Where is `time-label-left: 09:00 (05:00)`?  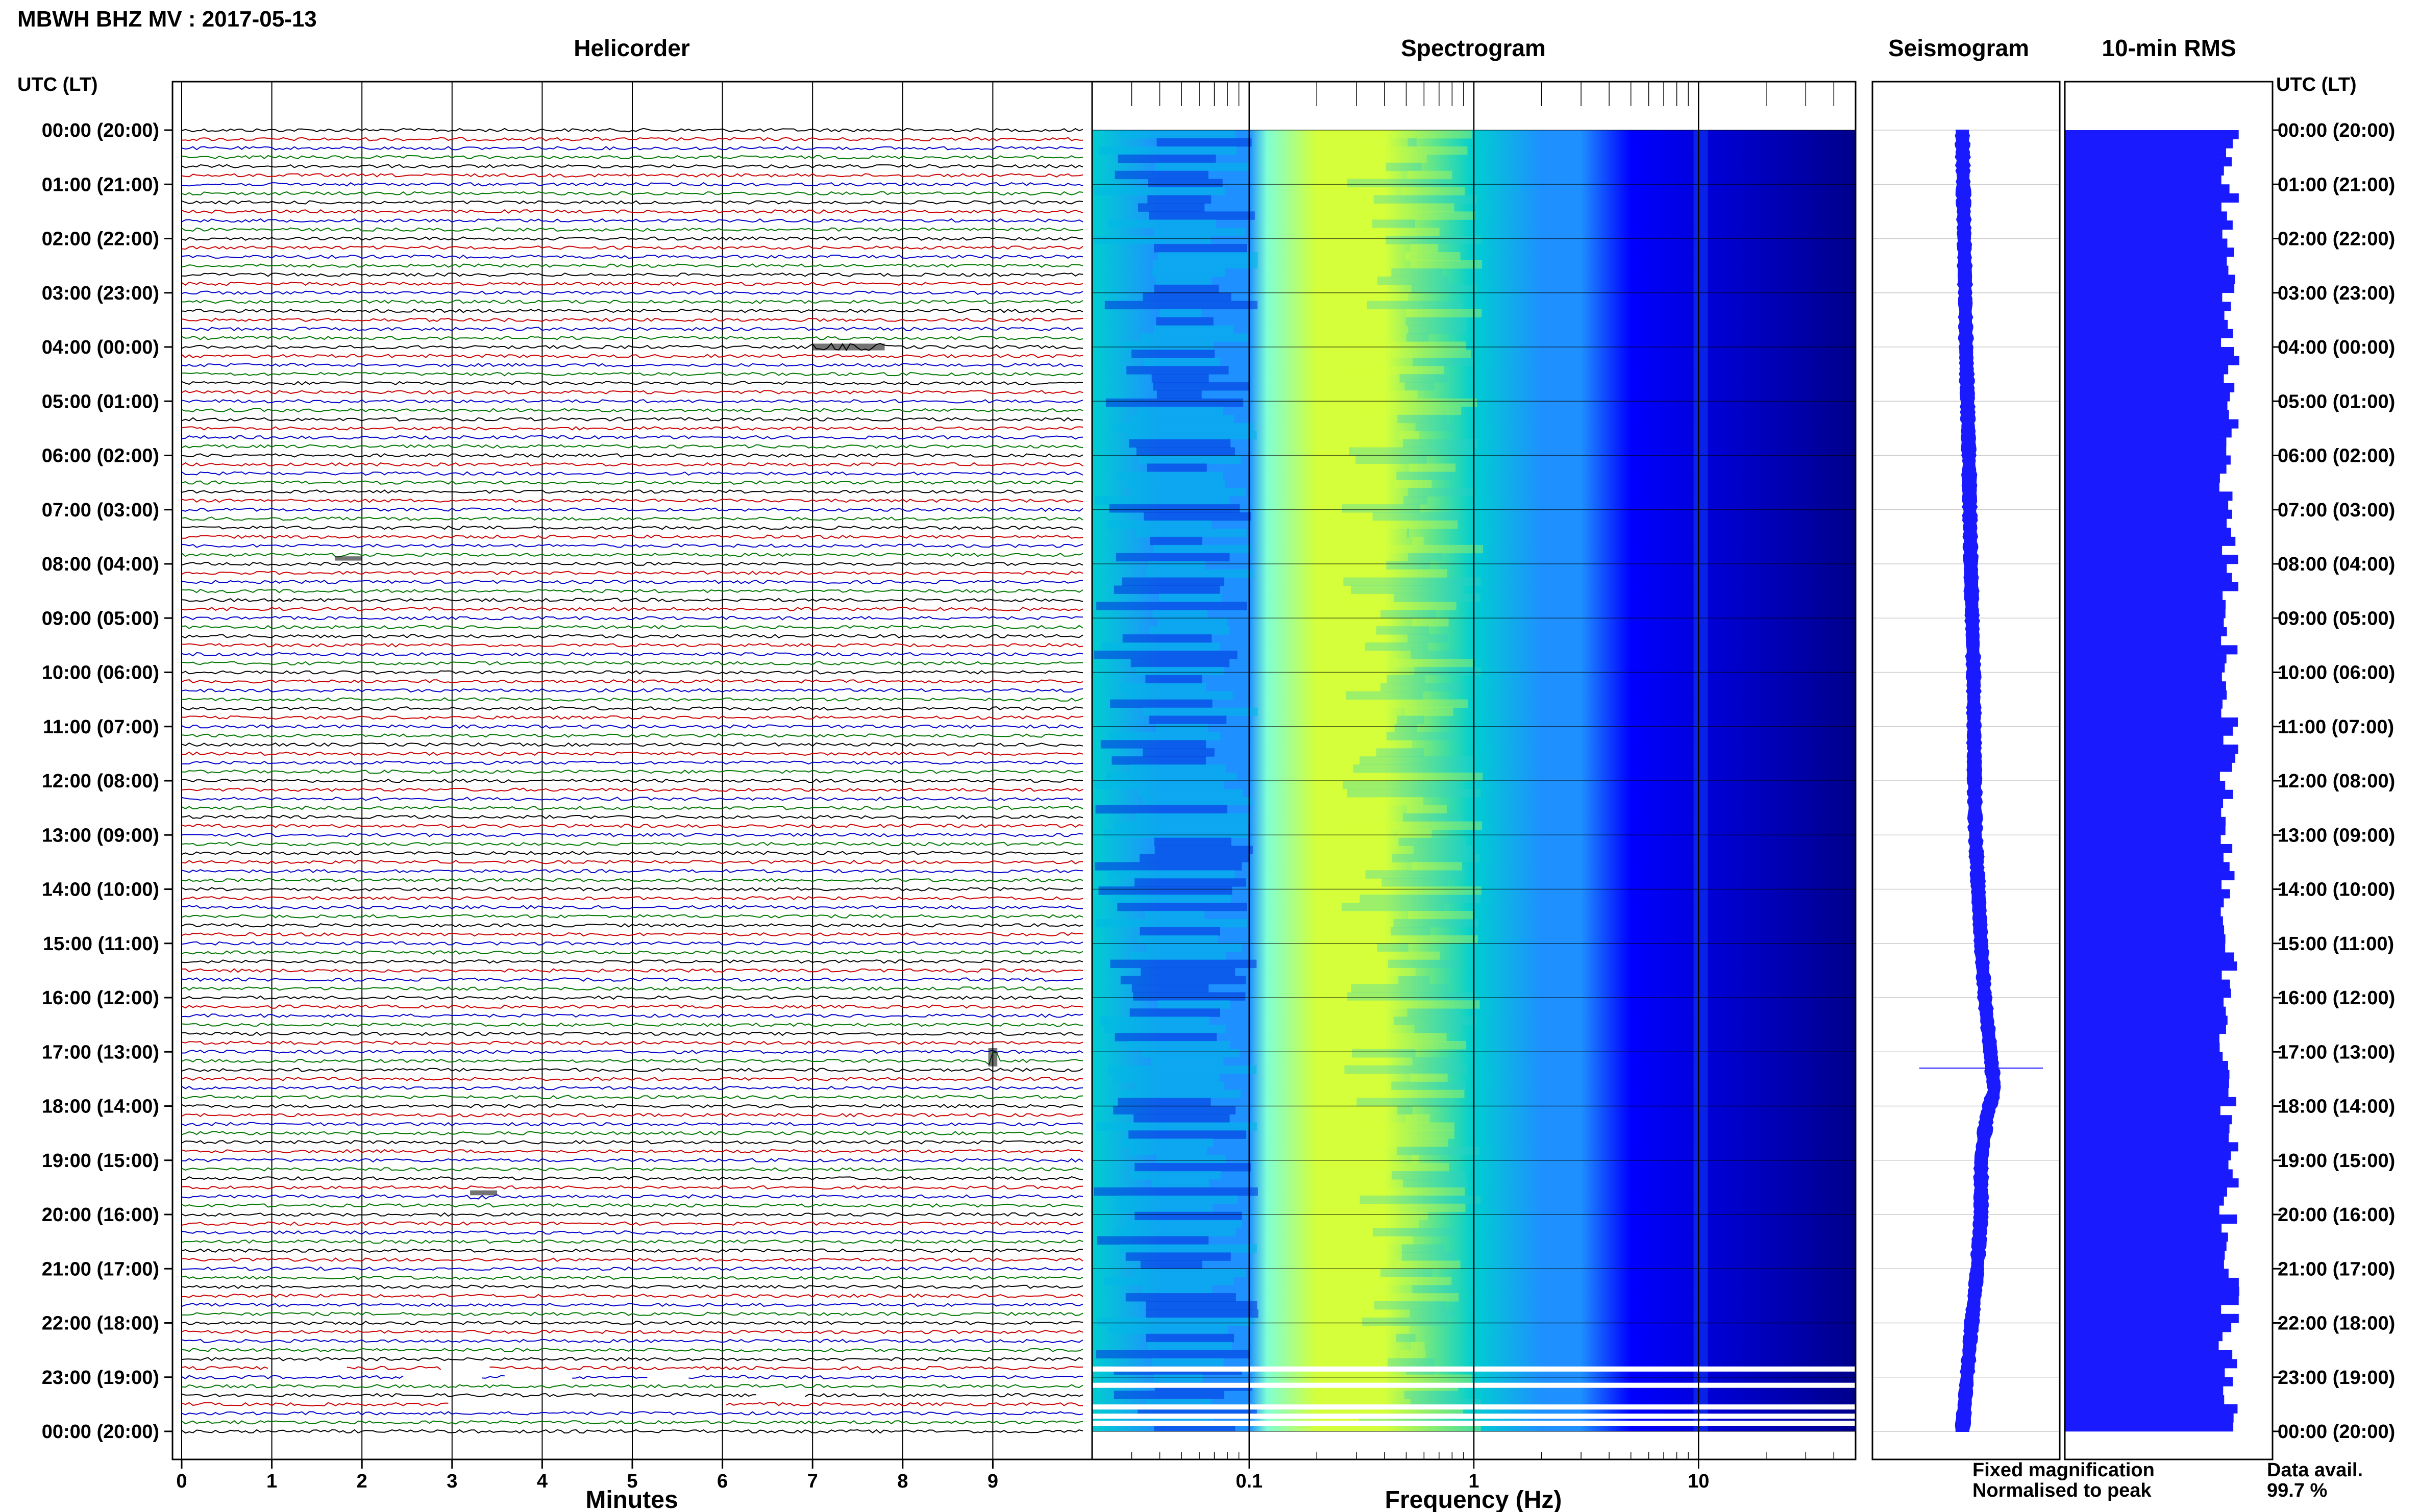
time-label-left: 09:00 (05:00) is located at coordinates (100, 618).